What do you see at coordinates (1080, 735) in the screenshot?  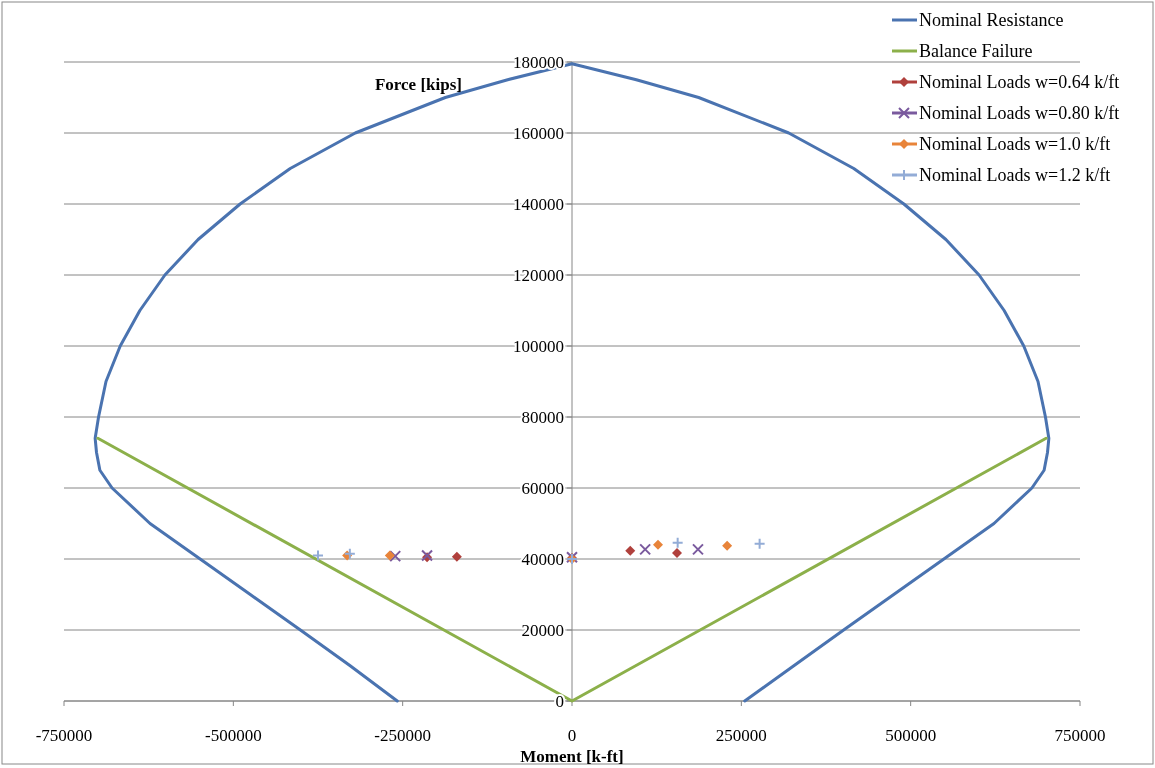 I see `x-tick-label: 750000` at bounding box center [1080, 735].